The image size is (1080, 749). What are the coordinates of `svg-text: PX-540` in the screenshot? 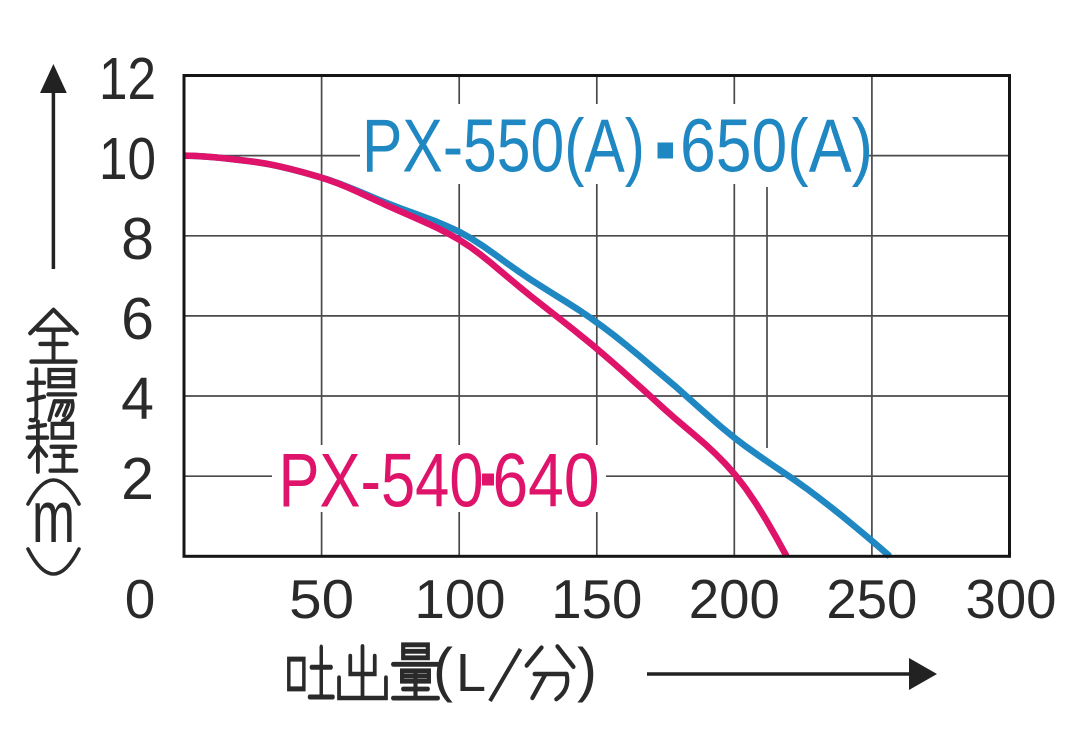 It's located at (381, 481).